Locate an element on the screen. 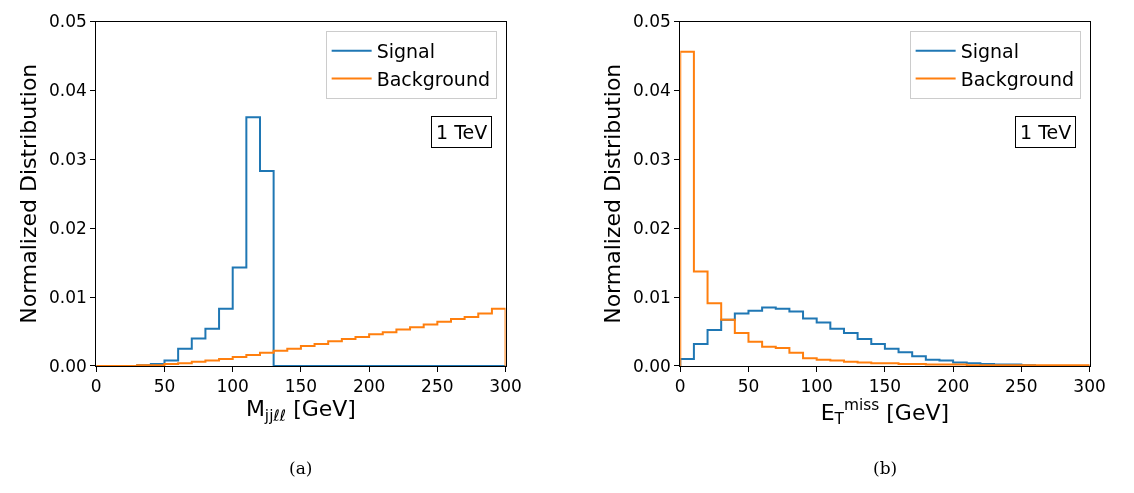 This screenshot has height=493, width=1134. x-axis-title: M$_{jjℓℓ}$ [GeV] is located at coordinates (300, 410).